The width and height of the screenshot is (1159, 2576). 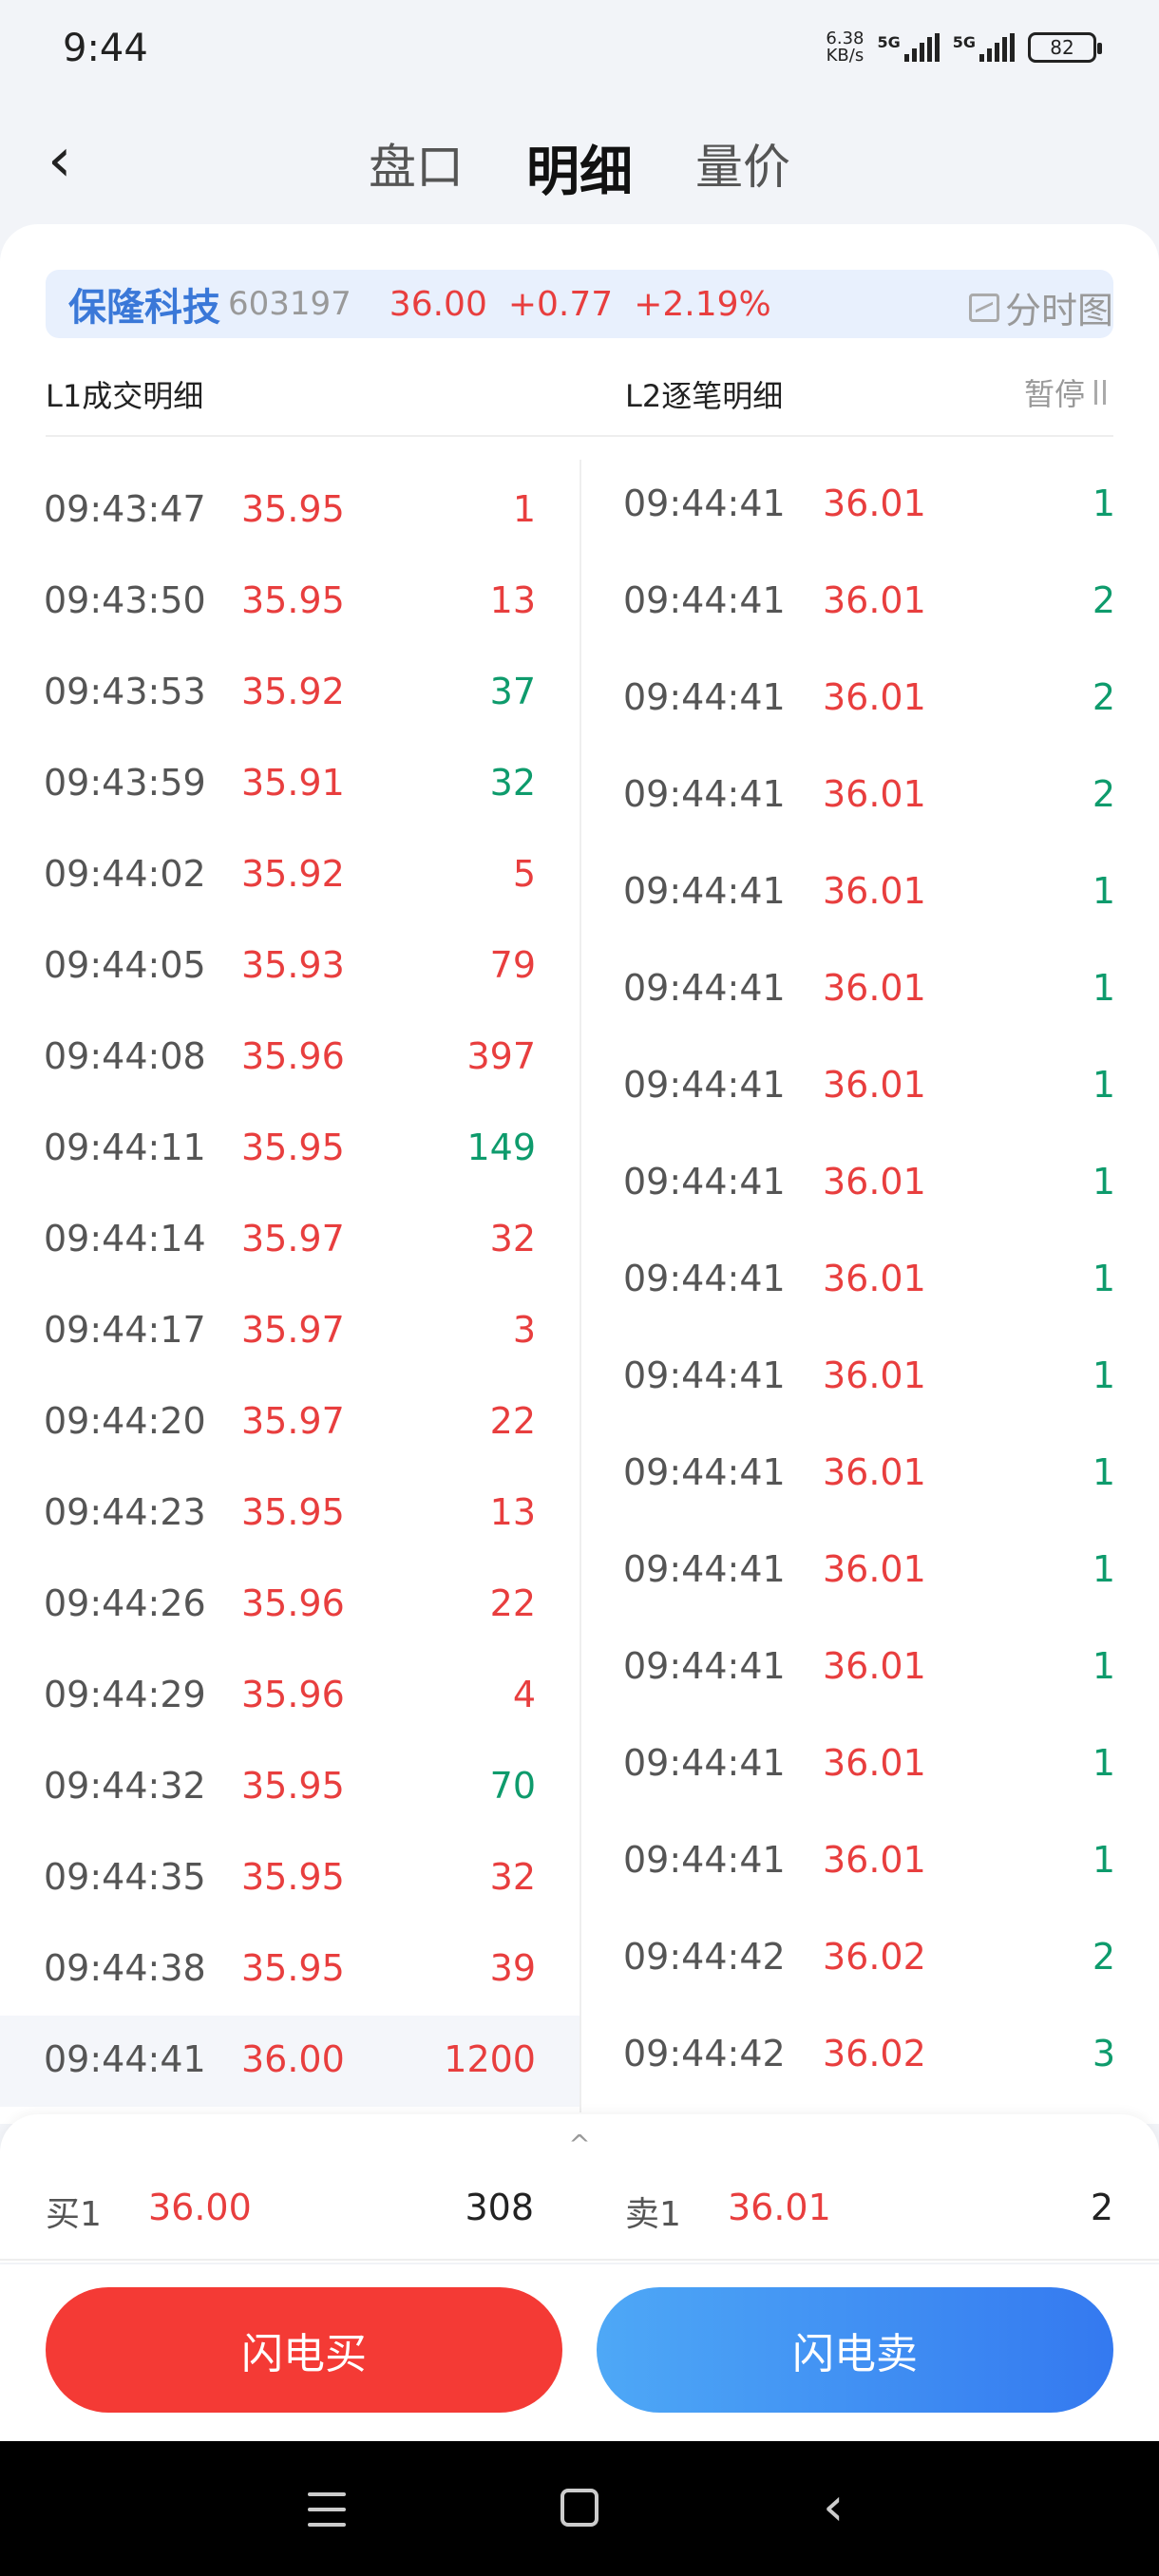 What do you see at coordinates (512, 1786) in the screenshot?
I see `trade-volume: 70` at bounding box center [512, 1786].